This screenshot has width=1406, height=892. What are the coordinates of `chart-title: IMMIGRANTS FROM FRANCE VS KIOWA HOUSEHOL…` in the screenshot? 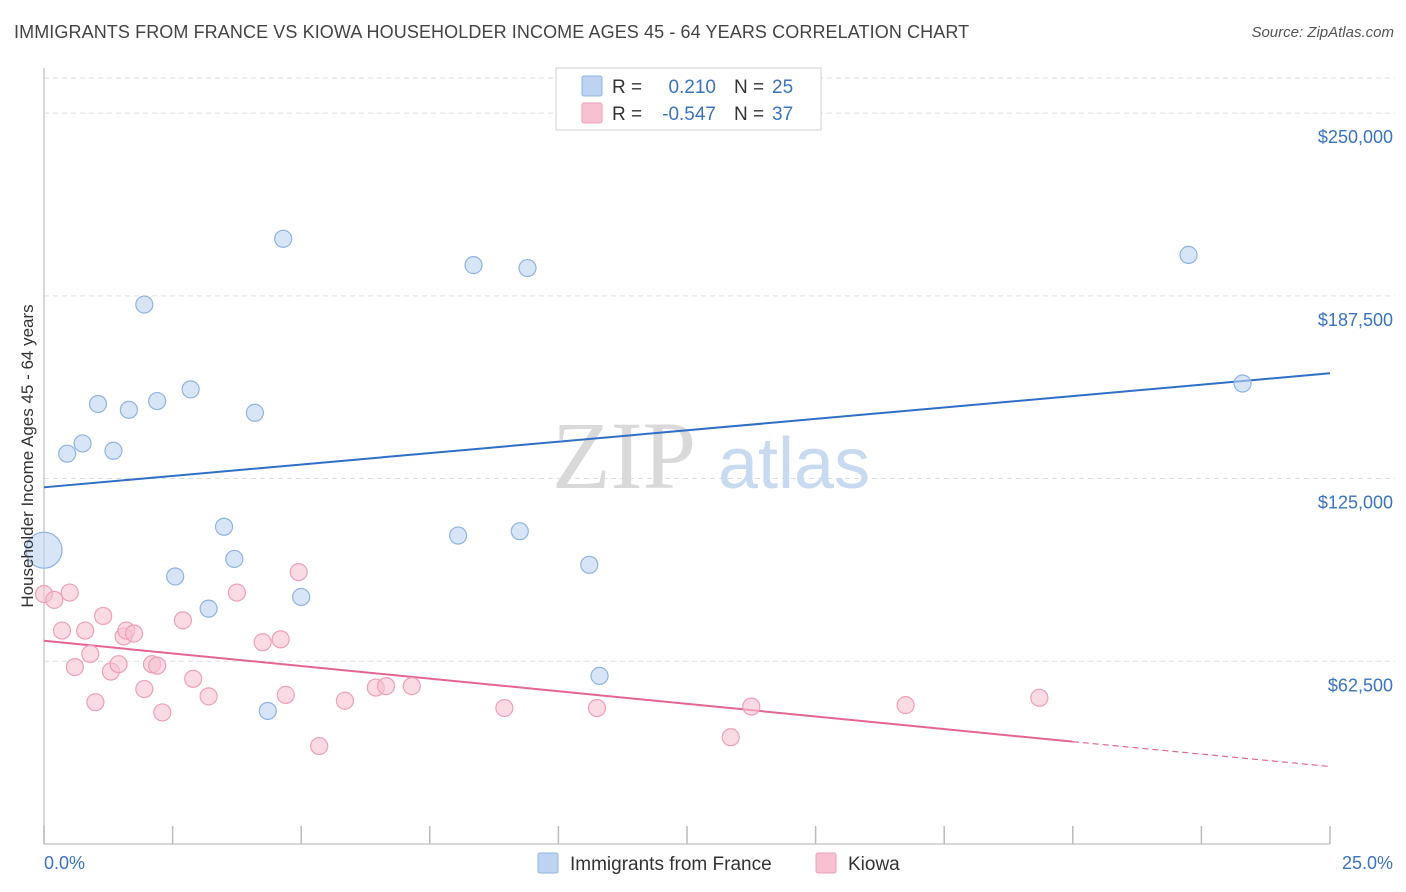 It's located at (492, 32).